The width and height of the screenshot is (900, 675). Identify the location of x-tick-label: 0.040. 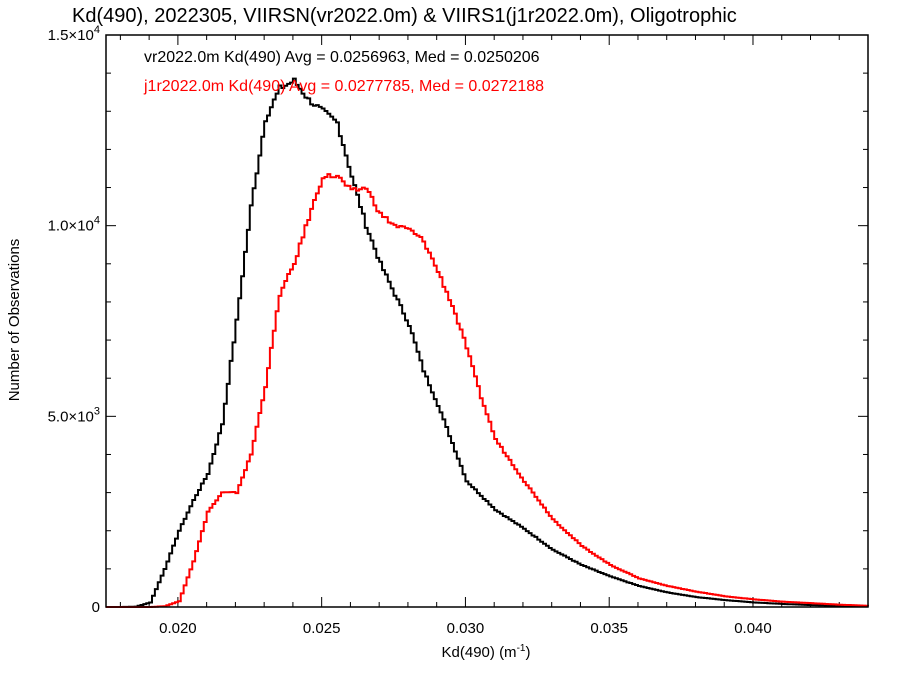
(753, 628).